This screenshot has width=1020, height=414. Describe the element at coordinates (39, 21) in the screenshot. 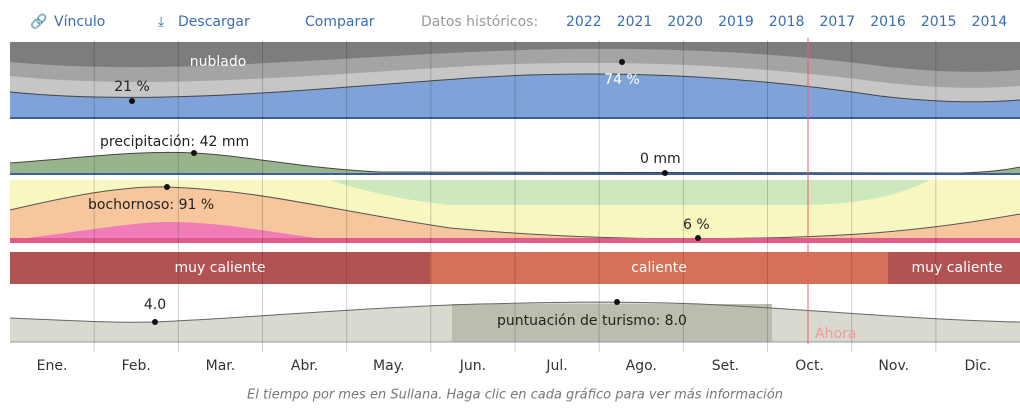

I see `icon-link: 🔗` at that location.